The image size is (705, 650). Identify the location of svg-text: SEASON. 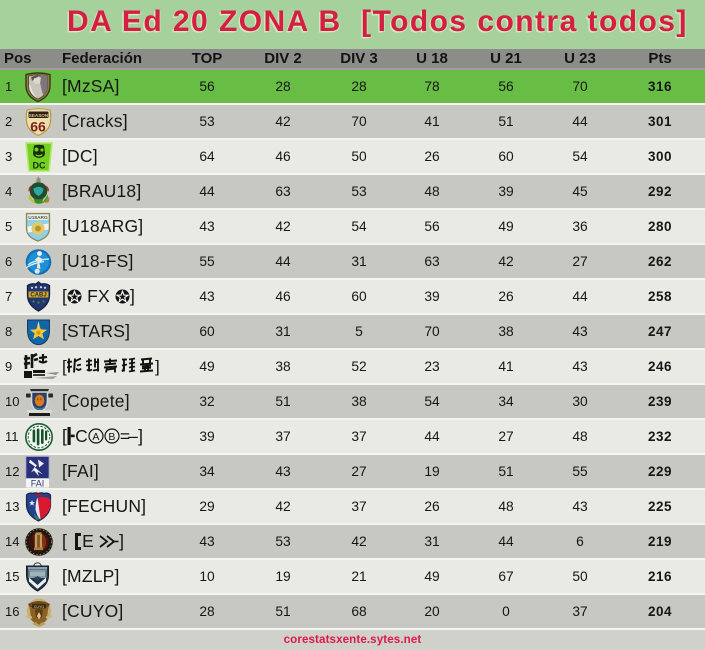
(39, 114).